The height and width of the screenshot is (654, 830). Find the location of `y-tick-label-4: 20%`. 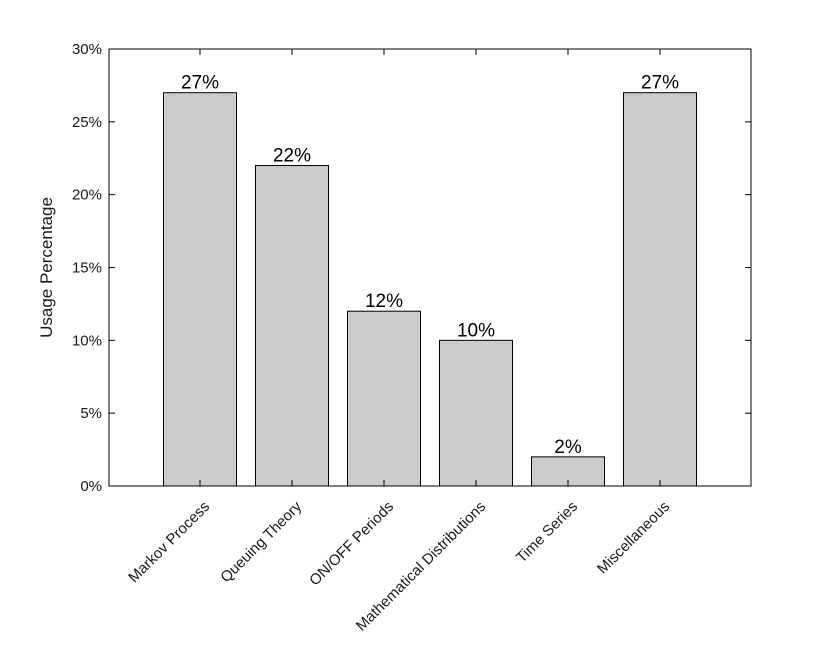

y-tick-label-4: 20% is located at coordinates (87, 195).